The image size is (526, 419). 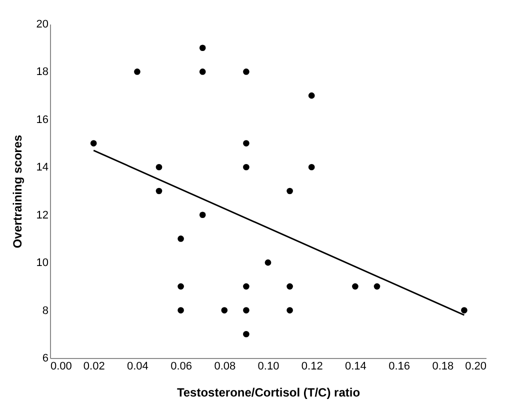 What do you see at coordinates (45, 310) in the screenshot?
I see `y-tick-label: 8` at bounding box center [45, 310].